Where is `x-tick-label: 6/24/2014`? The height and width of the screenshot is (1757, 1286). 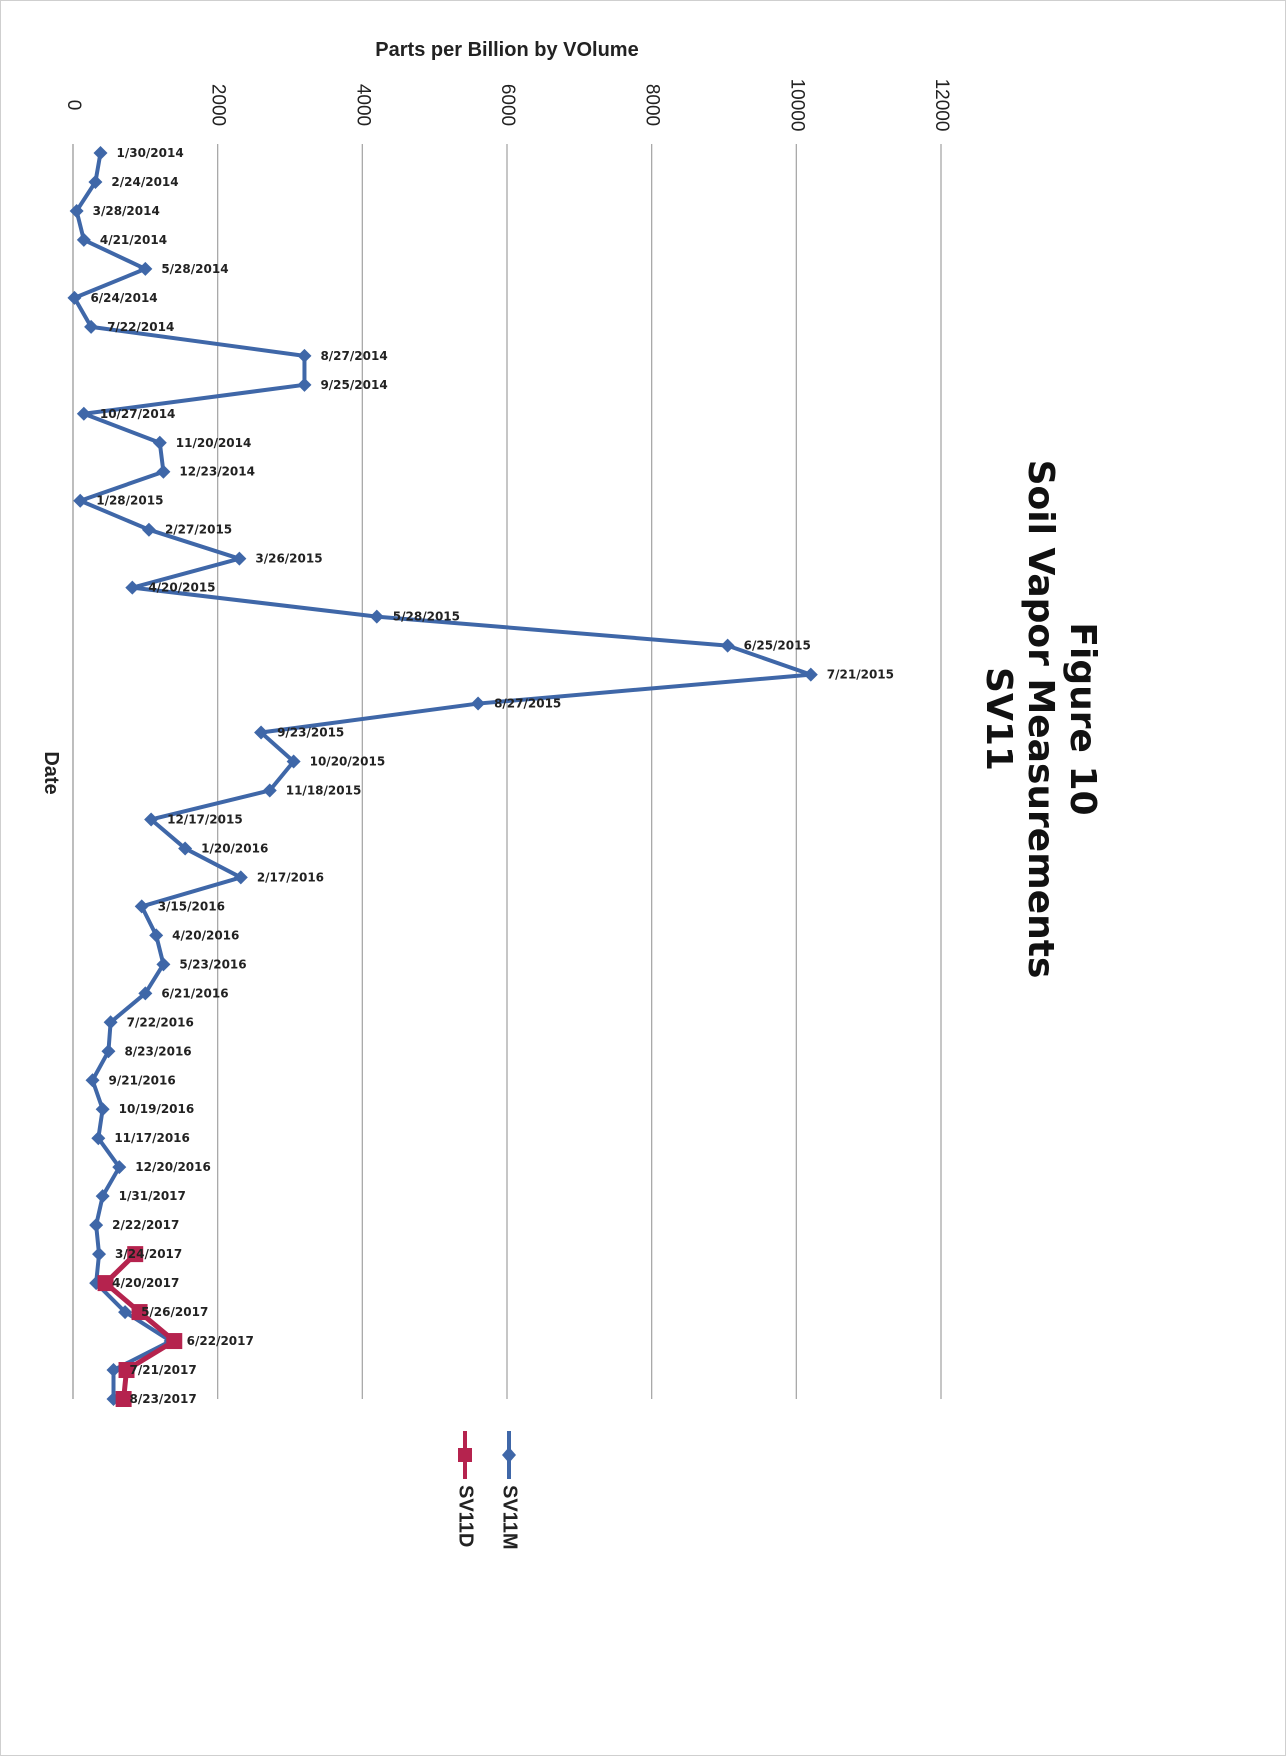
x-tick-label: 6/24/2014 is located at coordinates (123, 298).